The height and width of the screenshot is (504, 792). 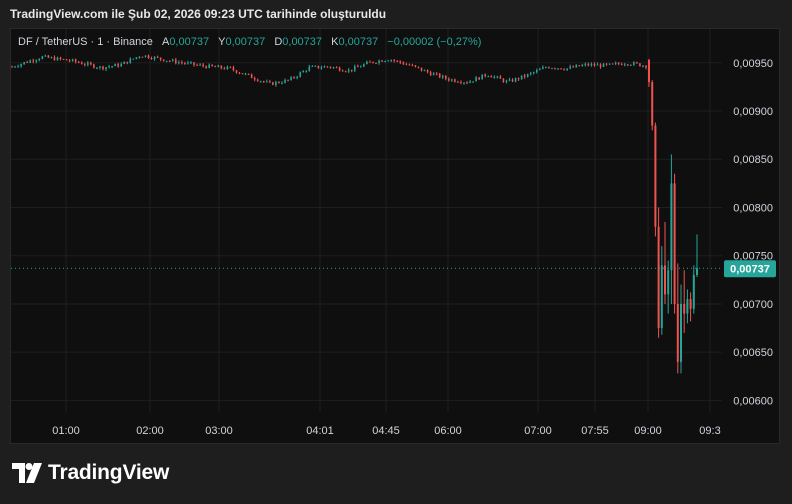 I want to click on x-tick-label: 01:00, so click(x=66, y=431).